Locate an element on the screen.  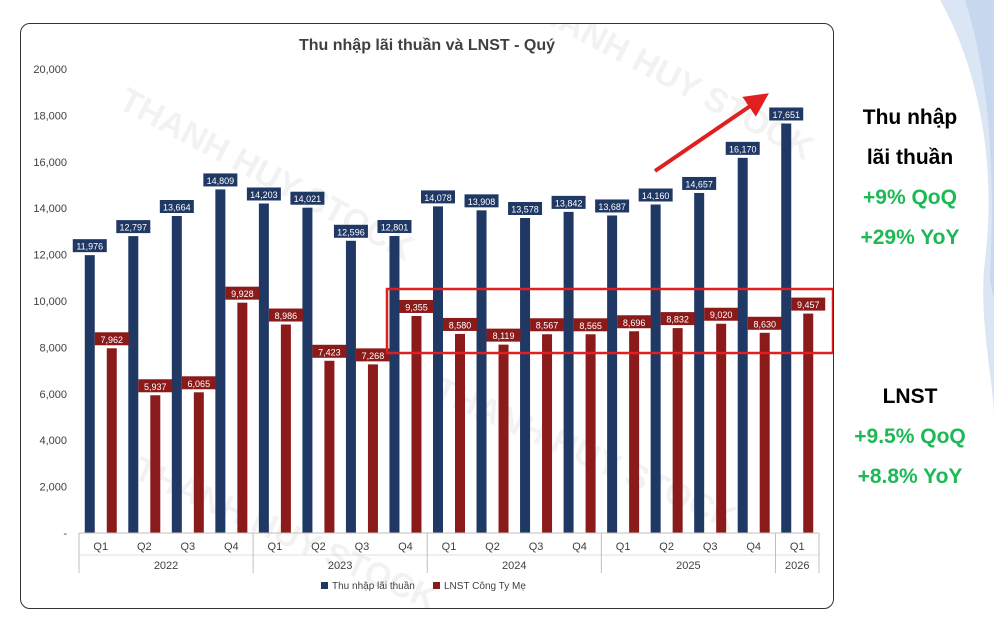
data-label-lnst: 8,630 is located at coordinates (764, 323).